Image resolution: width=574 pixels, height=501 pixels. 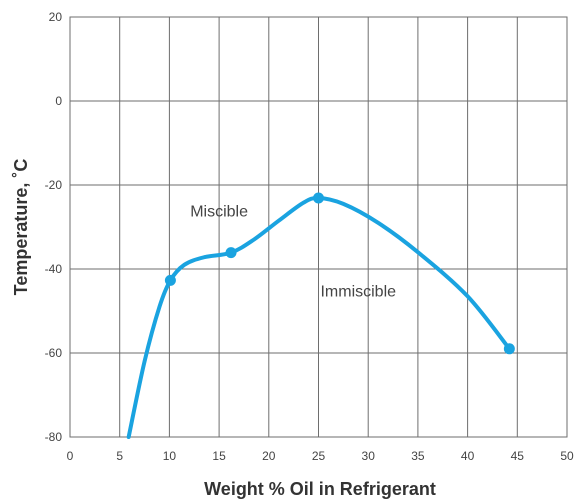 I want to click on y-axis-title: Temperature, ˚C, so click(x=21, y=227).